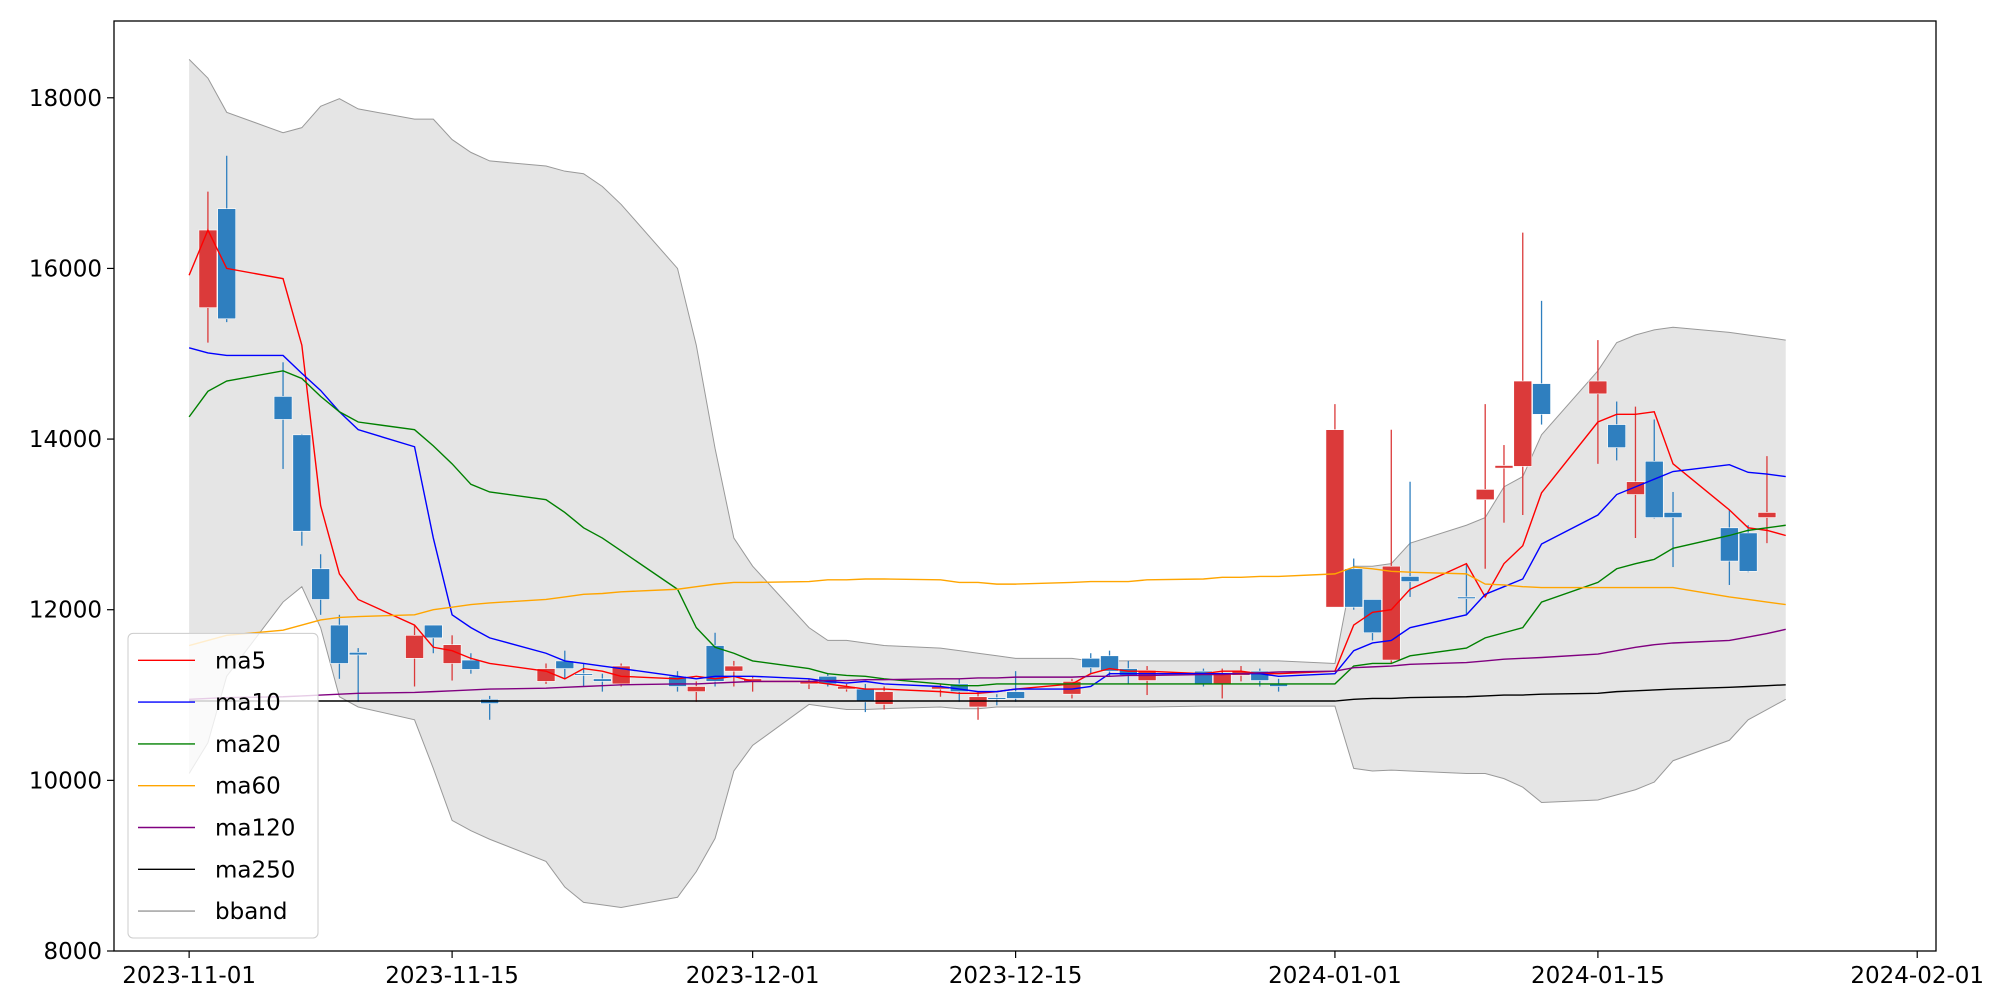 The height and width of the screenshot is (1000, 2000). Describe the element at coordinates (248, 787) in the screenshot. I see `legend-label: ma60` at that location.